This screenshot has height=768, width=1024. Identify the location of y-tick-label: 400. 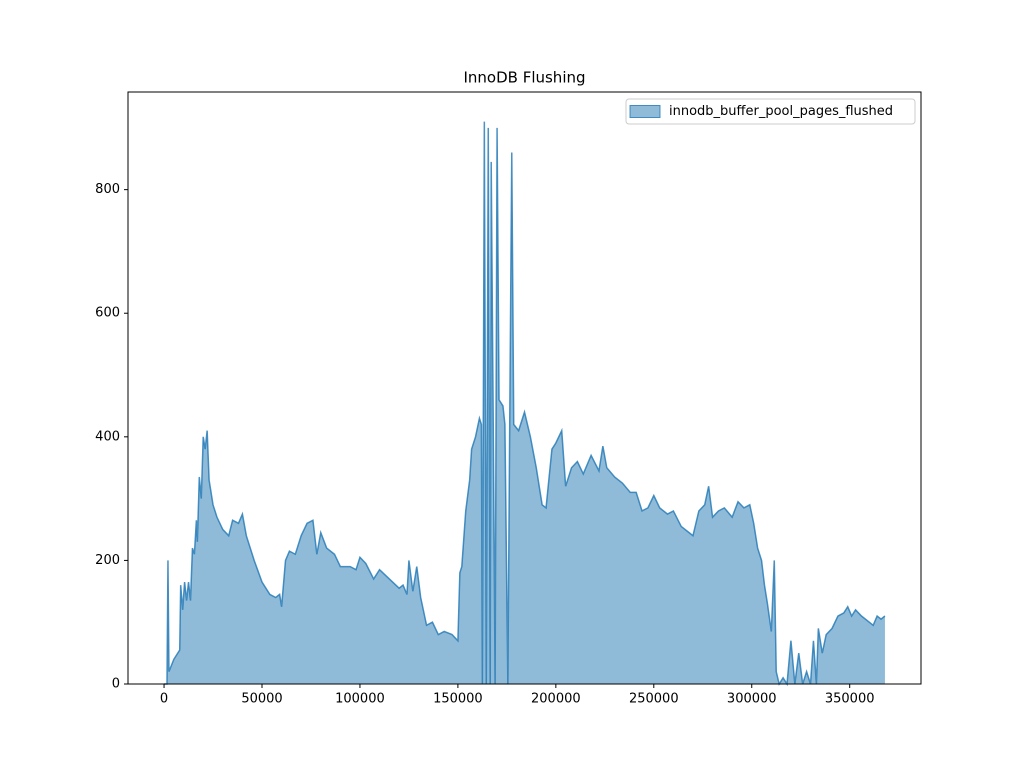
(107, 436).